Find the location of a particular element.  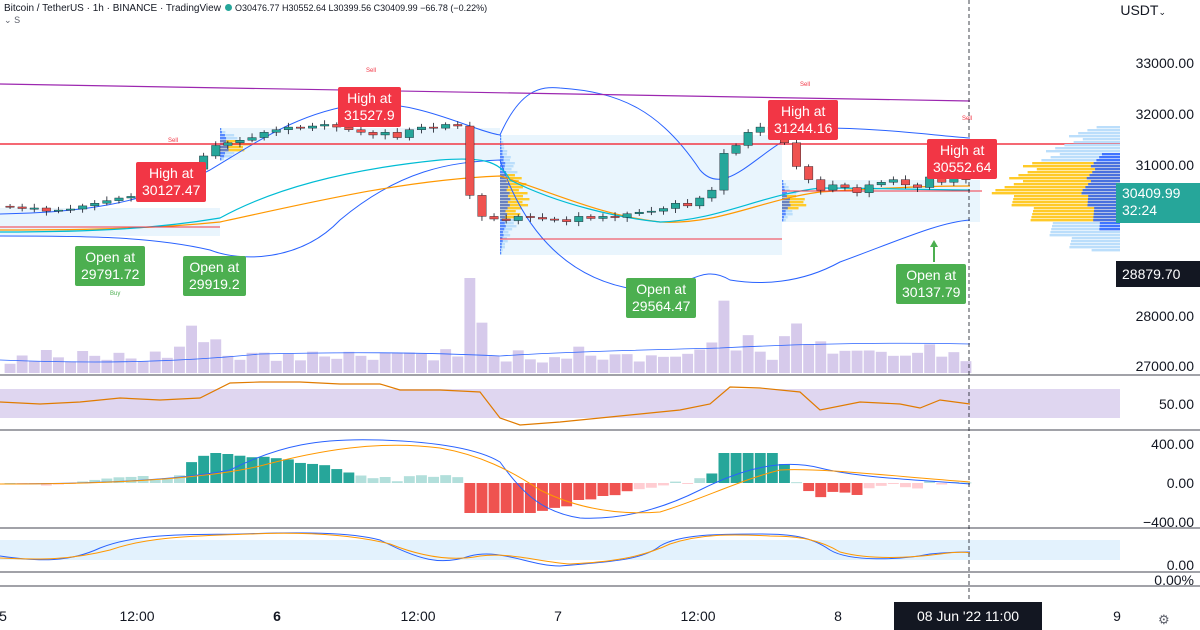

price-tick: 27000.00 is located at coordinates (1164, 366).